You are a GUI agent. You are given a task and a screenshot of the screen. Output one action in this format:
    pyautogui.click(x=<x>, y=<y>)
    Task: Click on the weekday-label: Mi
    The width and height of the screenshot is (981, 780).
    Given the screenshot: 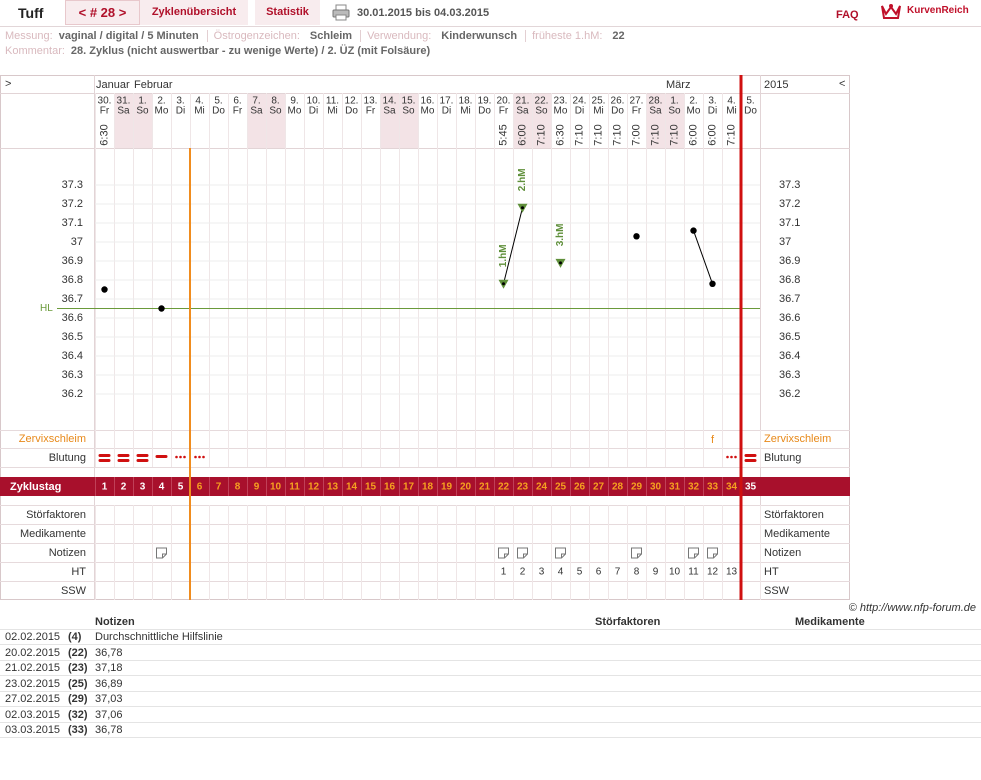 What is the action you would take?
    pyautogui.click(x=199, y=111)
    